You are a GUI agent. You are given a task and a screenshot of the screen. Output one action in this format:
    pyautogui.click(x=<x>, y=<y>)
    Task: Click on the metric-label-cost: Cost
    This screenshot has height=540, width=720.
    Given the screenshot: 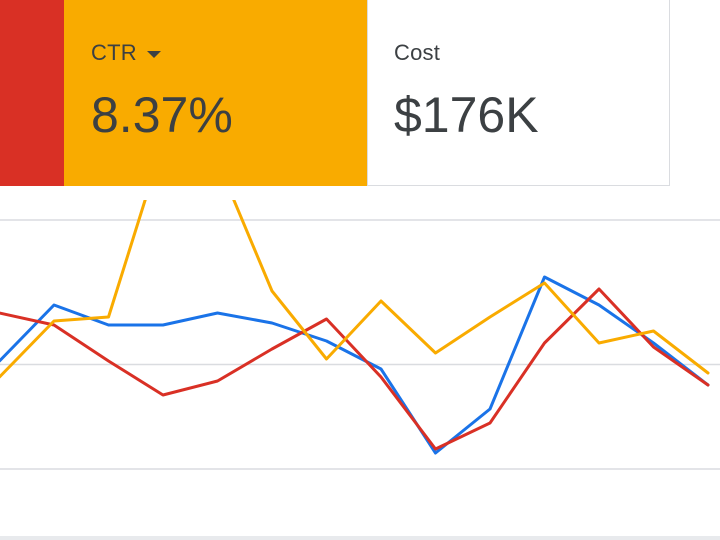 What is the action you would take?
    pyautogui.click(x=417, y=52)
    